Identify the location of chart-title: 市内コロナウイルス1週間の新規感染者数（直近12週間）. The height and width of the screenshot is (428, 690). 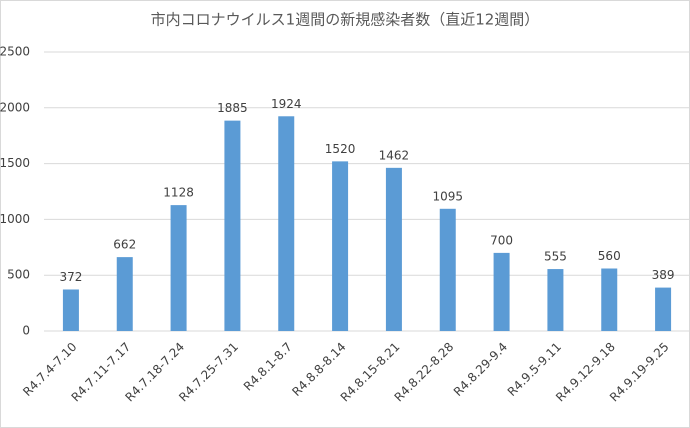
(345, 20).